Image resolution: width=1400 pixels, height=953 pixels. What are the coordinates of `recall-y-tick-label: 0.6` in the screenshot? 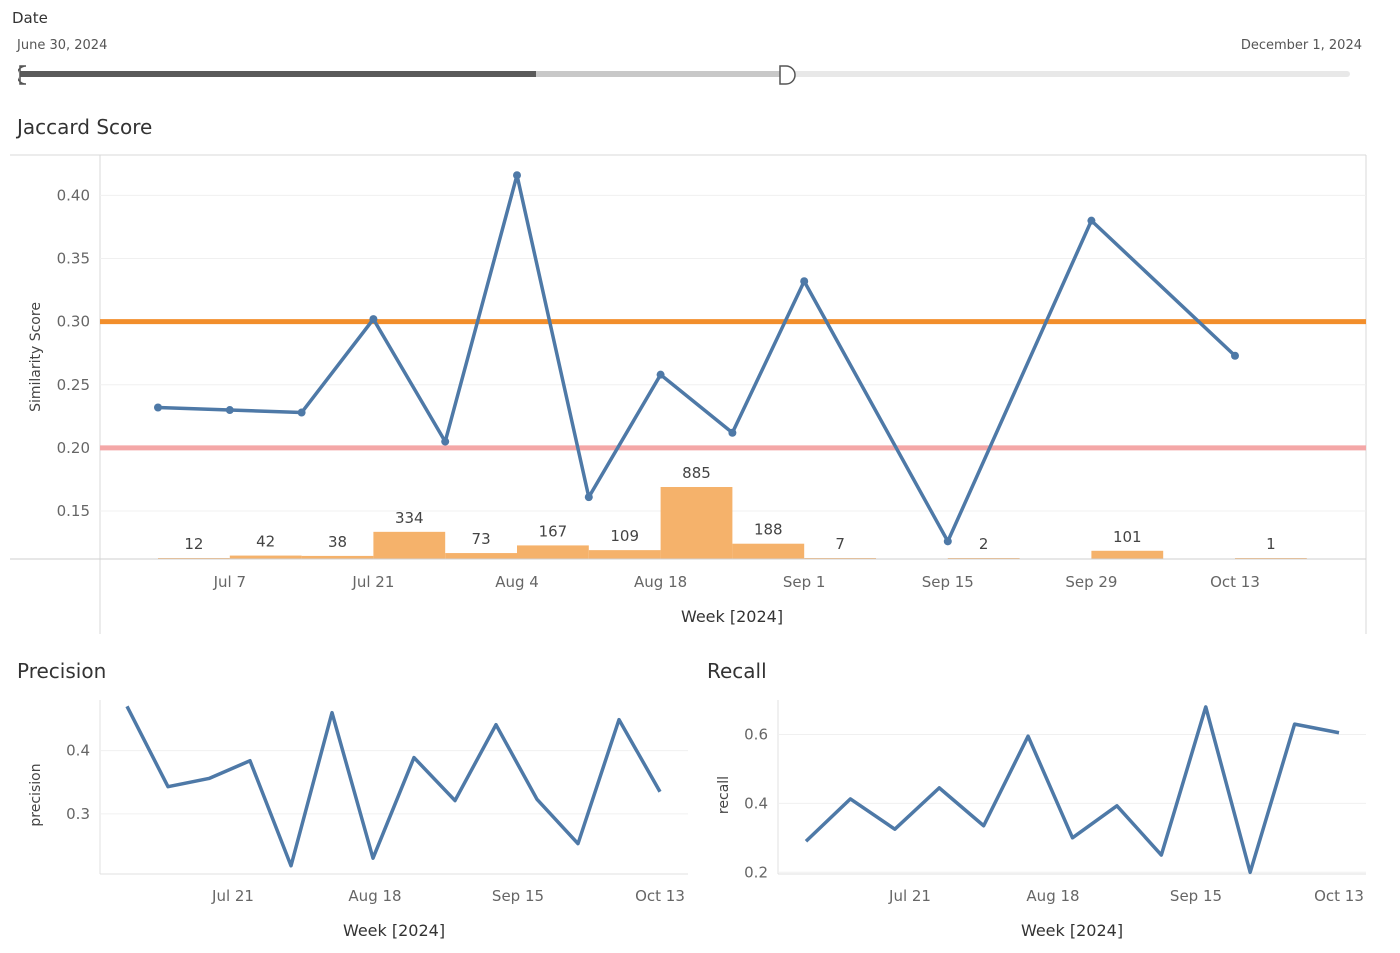 It's located at (756, 734).